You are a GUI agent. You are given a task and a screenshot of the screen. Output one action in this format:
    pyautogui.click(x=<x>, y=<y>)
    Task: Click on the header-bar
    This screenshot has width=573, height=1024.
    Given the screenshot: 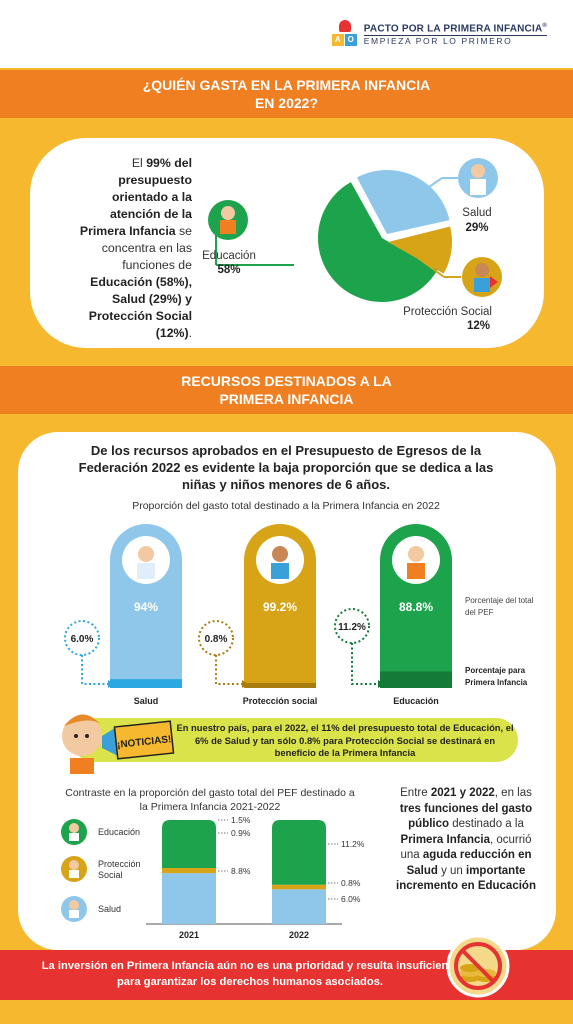 What is the action you would take?
    pyautogui.click(x=286, y=34)
    